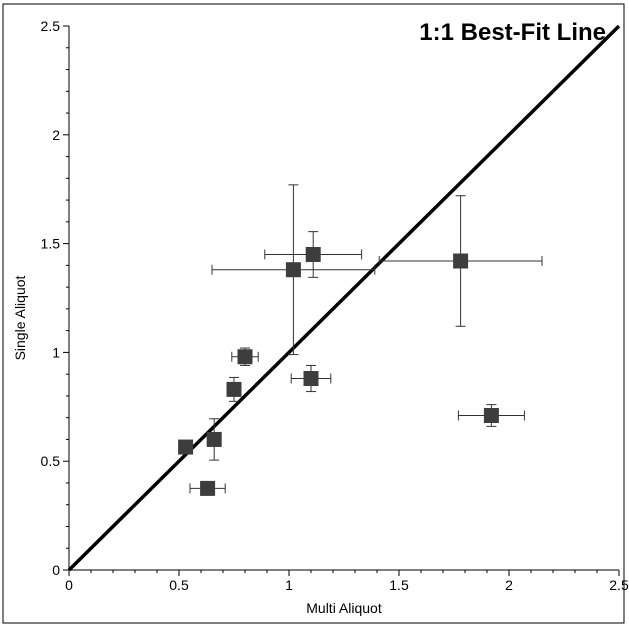 The height and width of the screenshot is (627, 629). What do you see at coordinates (179, 585) in the screenshot?
I see `x-tick-label: 0.5` at bounding box center [179, 585].